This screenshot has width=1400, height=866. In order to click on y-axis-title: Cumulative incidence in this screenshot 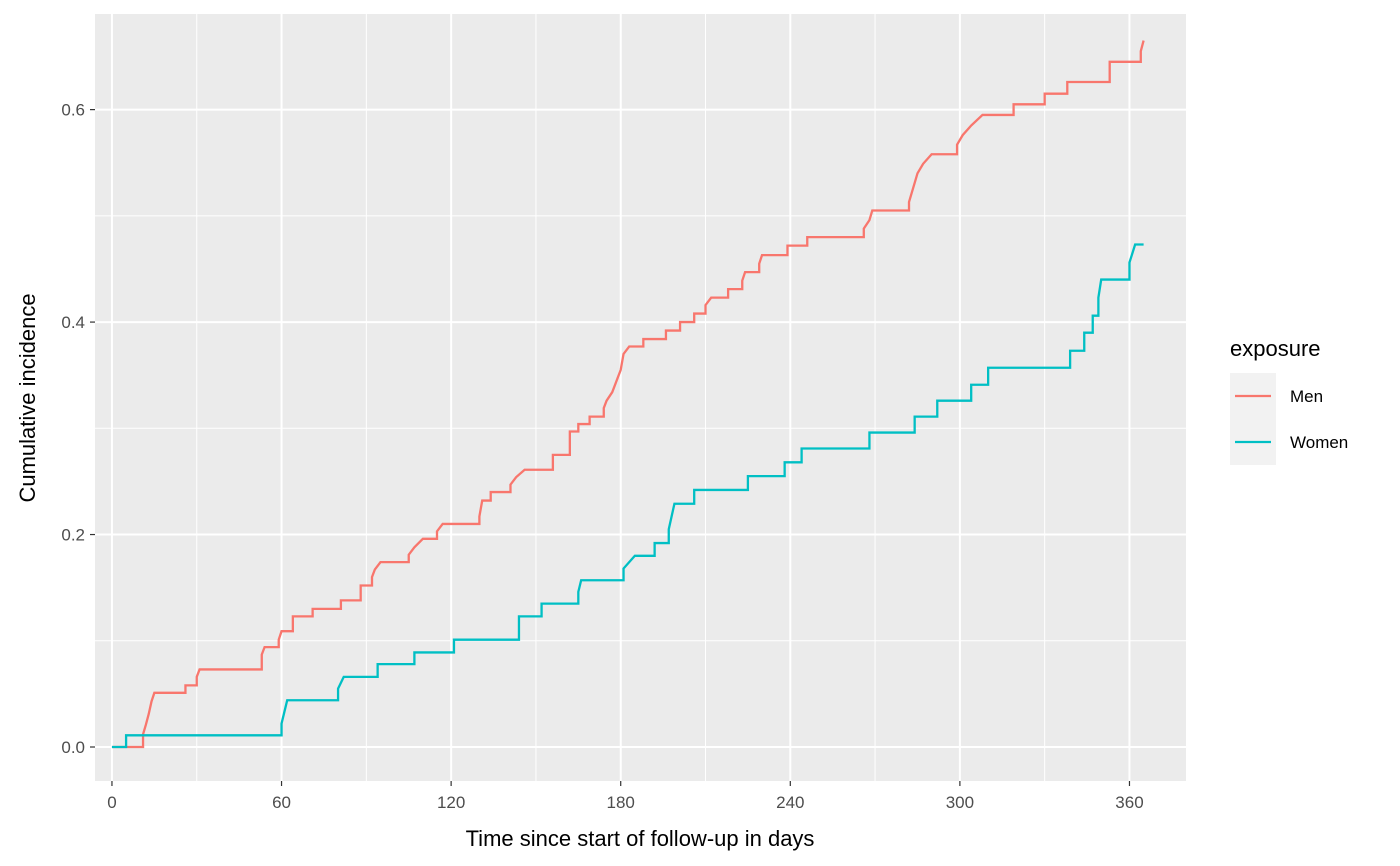, I will do `click(27, 397)`.